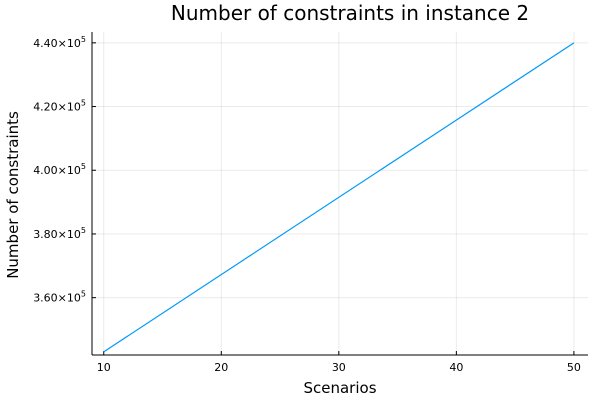 The width and height of the screenshot is (600, 400). What do you see at coordinates (59, 233) in the screenshot?
I see `y-tick-label: 3.80×10⁵` at bounding box center [59, 233].